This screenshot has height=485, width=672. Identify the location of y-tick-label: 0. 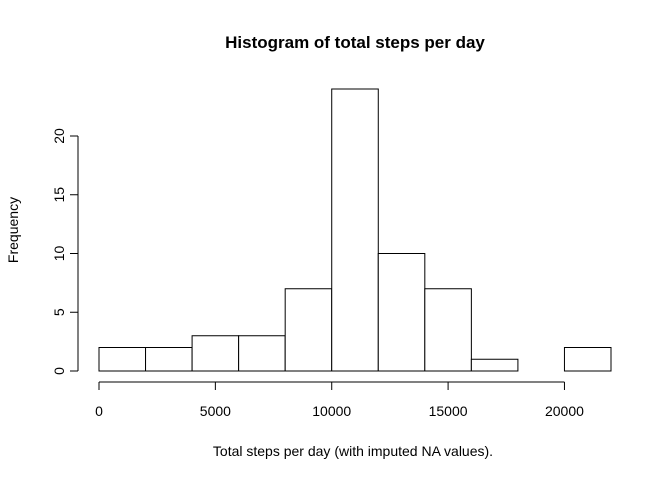
(59, 371).